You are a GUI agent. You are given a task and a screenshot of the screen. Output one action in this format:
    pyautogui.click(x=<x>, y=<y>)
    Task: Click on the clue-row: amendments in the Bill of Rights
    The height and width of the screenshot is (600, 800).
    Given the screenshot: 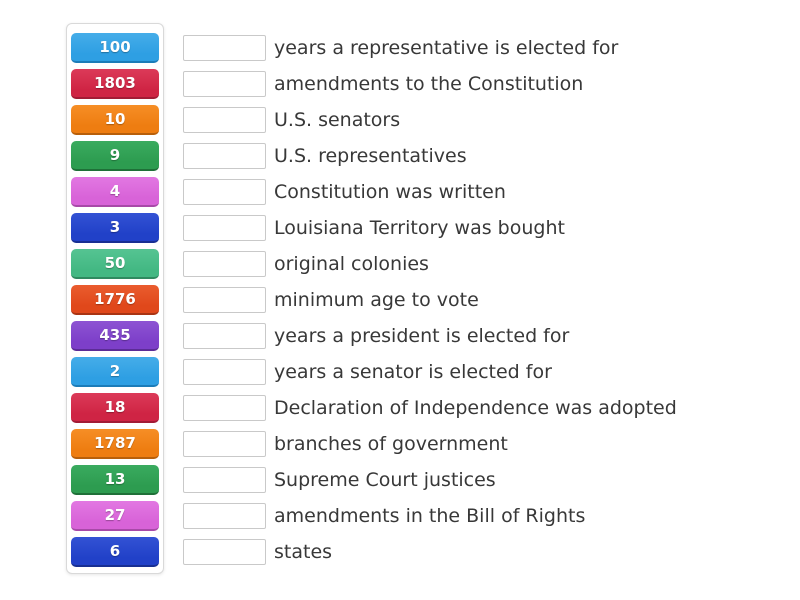 What is the action you would take?
    pyautogui.click(x=430, y=516)
    